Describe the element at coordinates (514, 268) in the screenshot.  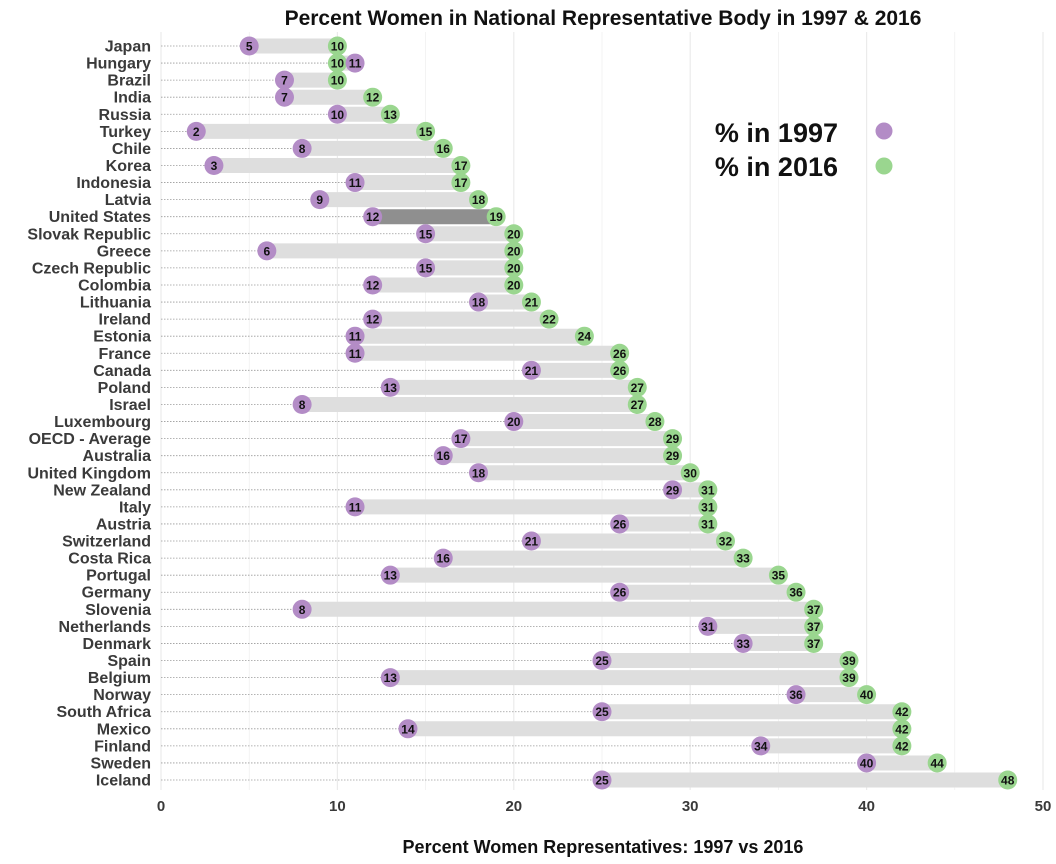
I see `value-label-2016: 20` at that location.